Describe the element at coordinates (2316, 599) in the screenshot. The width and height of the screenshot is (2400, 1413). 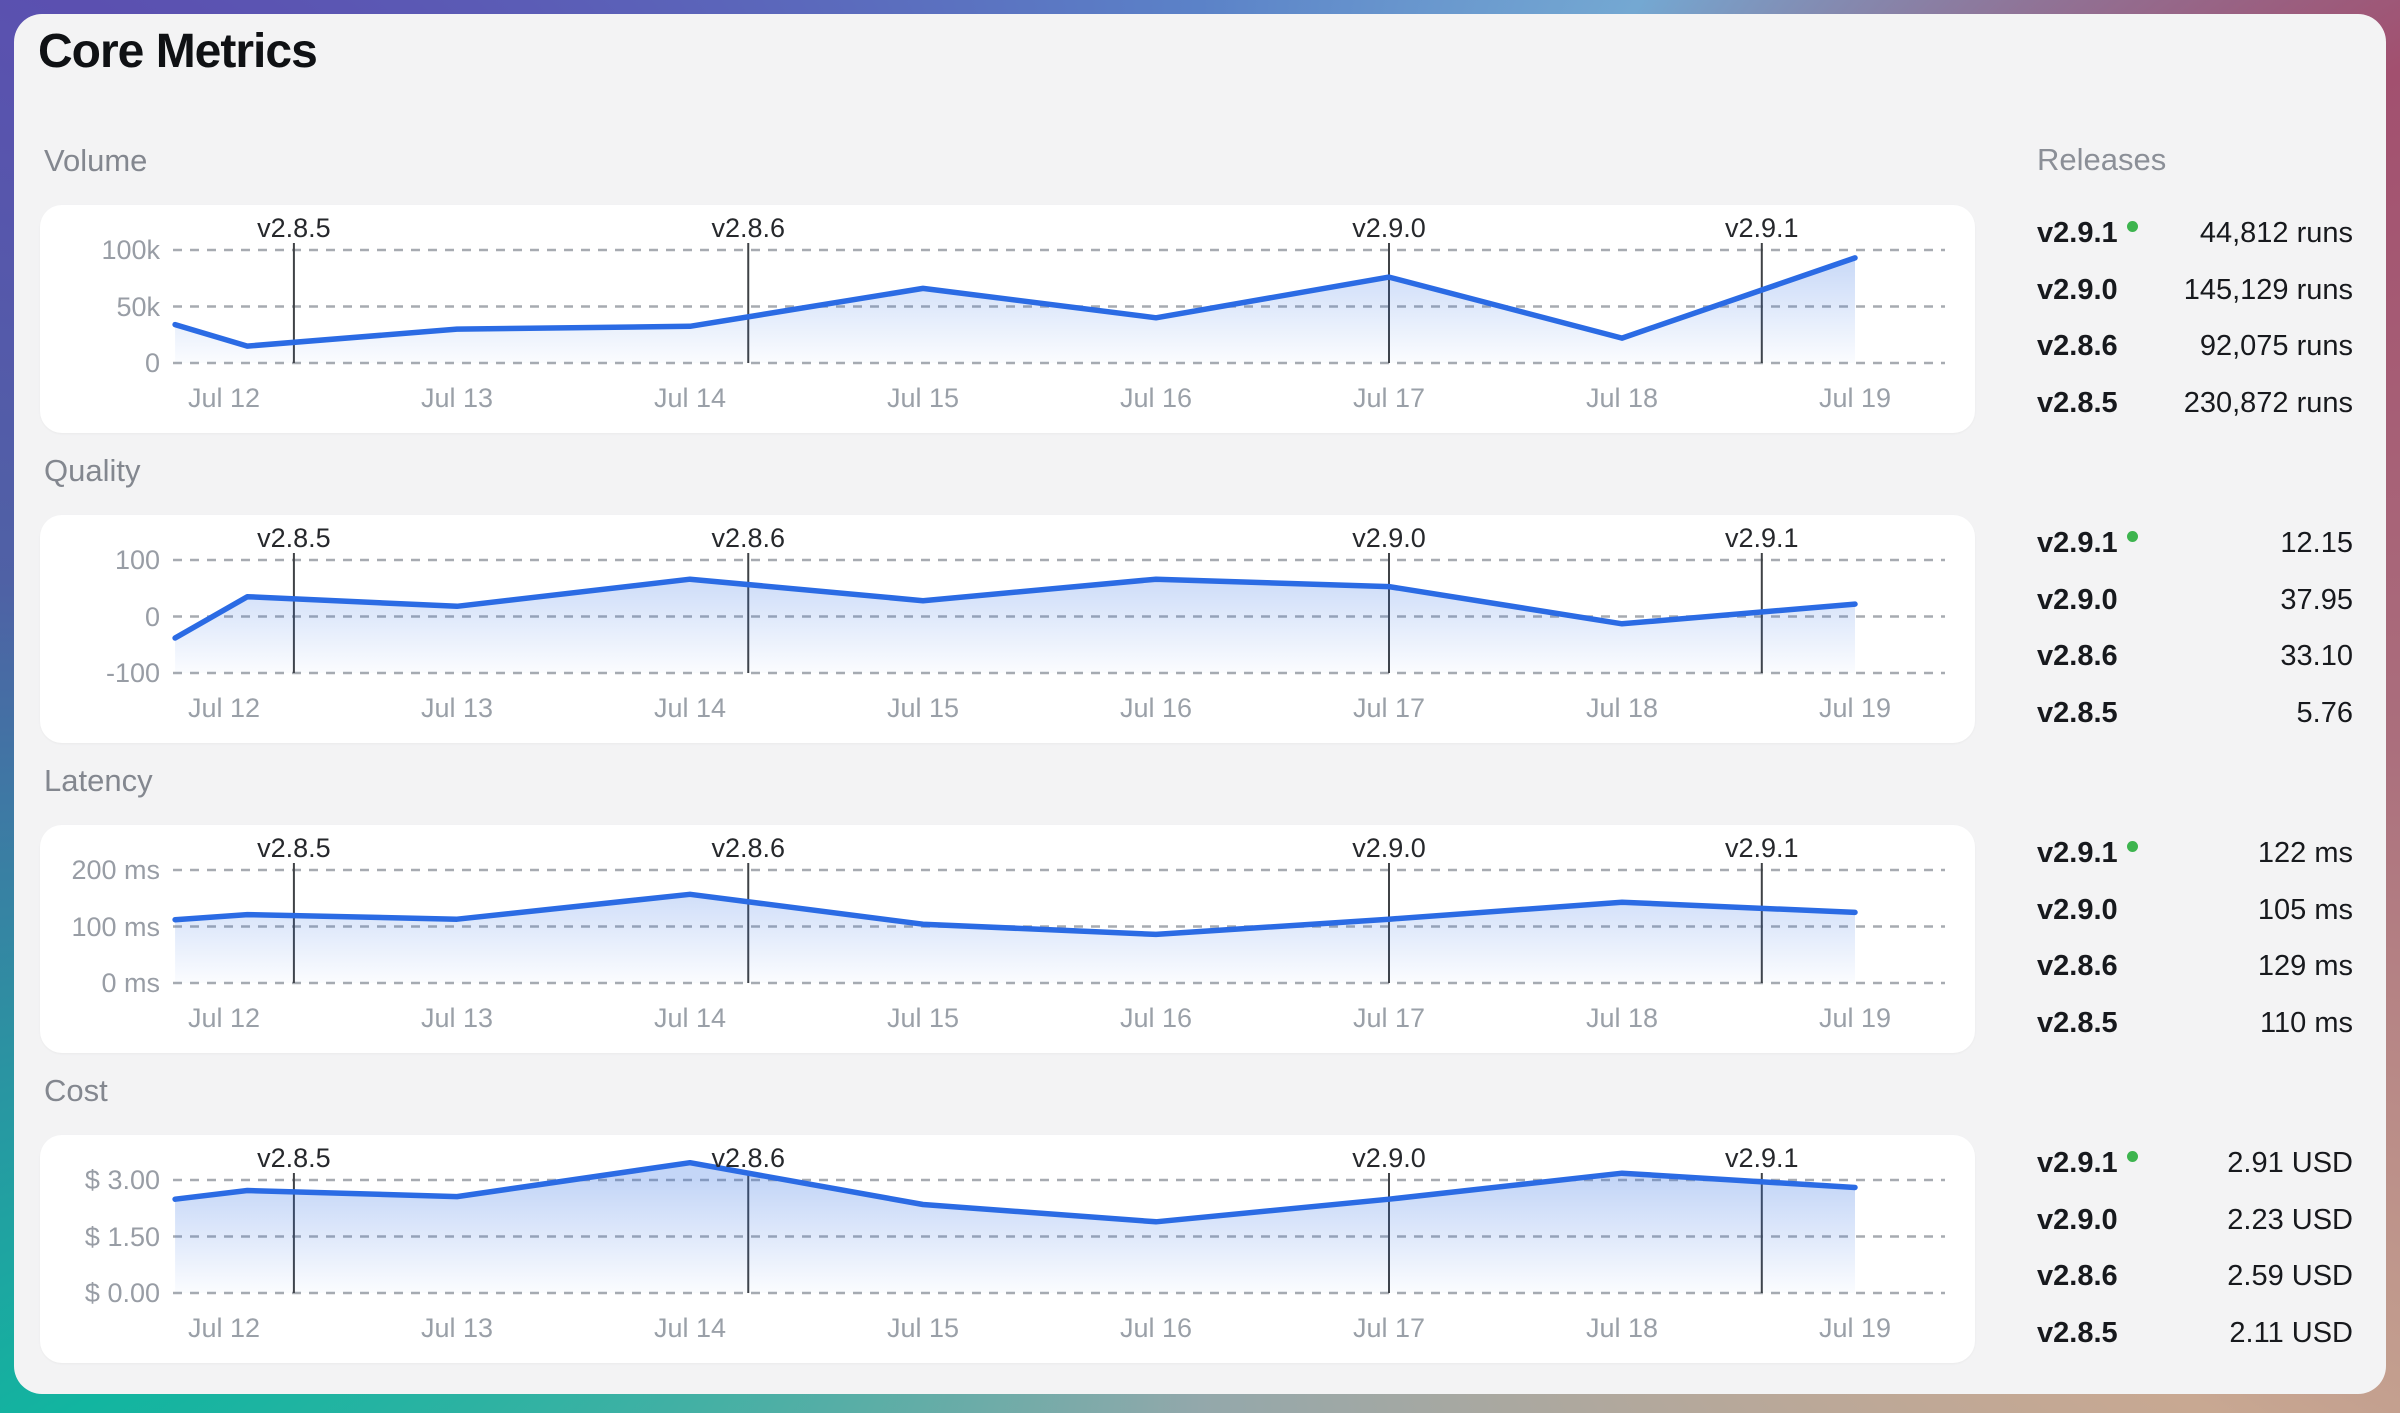
I see `release-value: 37.95` at that location.